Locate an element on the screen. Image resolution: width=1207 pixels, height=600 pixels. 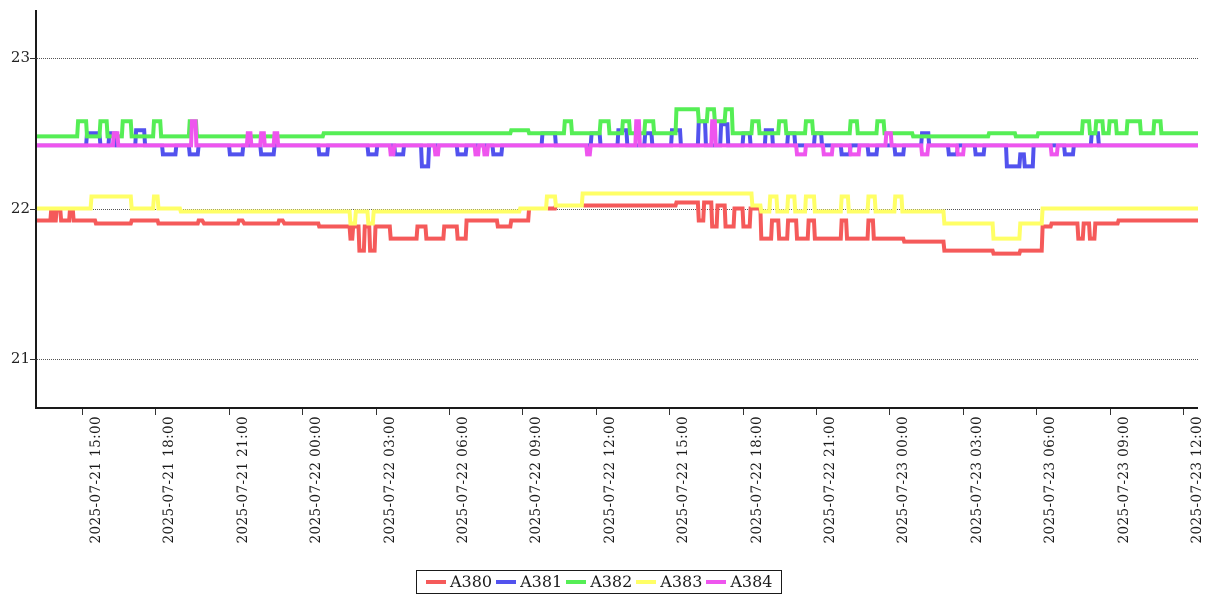
legend-item-a382: A382 is located at coordinates (599, 582).